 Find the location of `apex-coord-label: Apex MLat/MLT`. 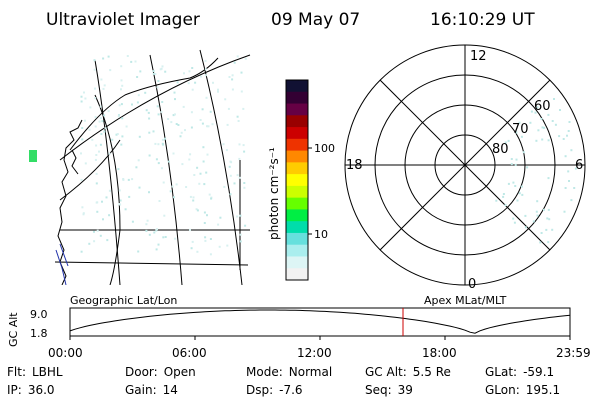

apex-coord-label: Apex MLat/MLT is located at coordinates (465, 300).